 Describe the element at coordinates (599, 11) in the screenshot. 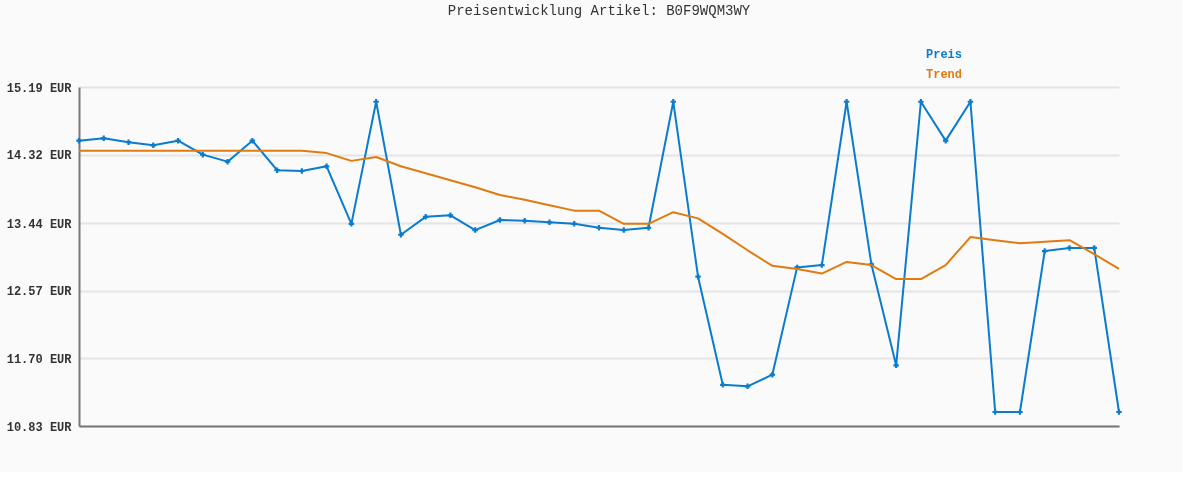

I see `chart-title: Preisentwicklung Artikel: B0F9WQM3WY` at that location.